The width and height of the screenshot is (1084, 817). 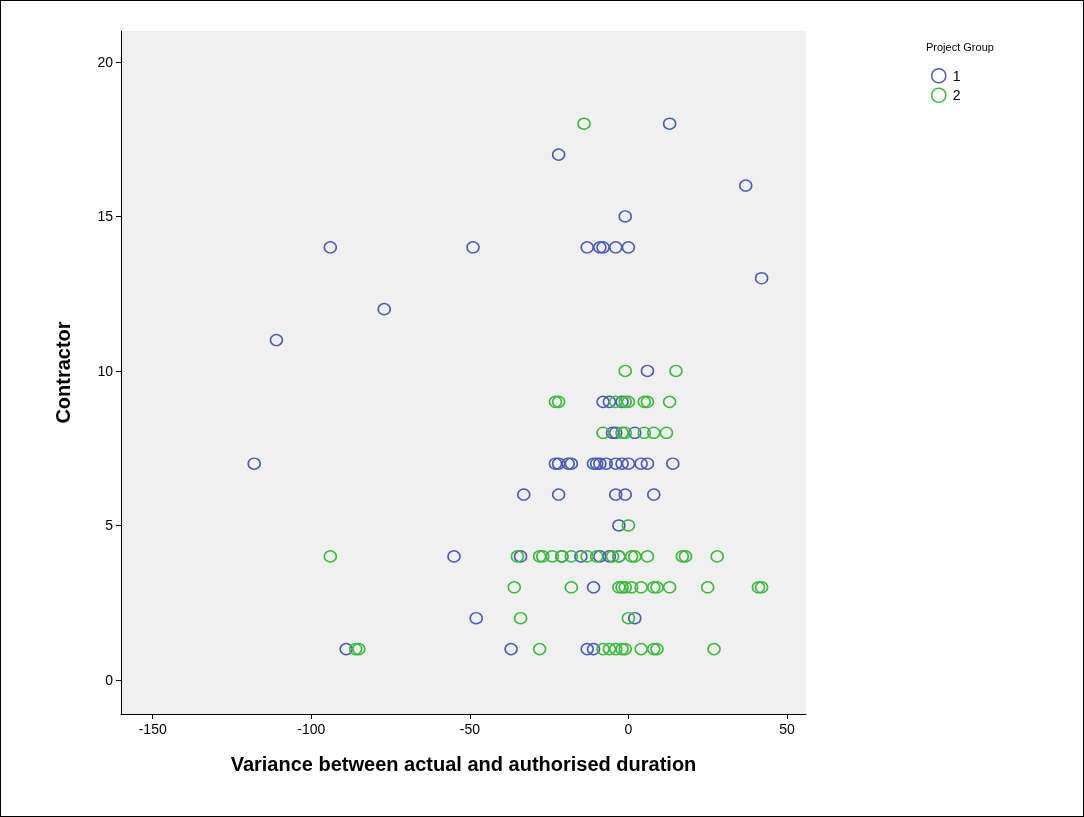 What do you see at coordinates (470, 729) in the screenshot?
I see `x-tick-label: -50` at bounding box center [470, 729].